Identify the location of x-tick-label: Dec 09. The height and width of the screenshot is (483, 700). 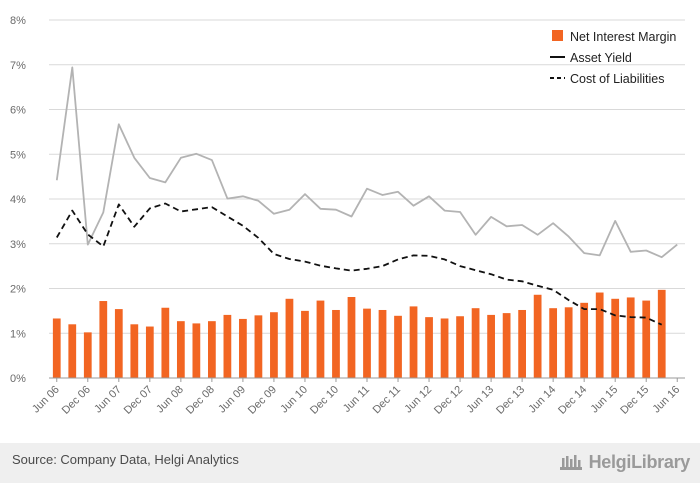
(262, 400).